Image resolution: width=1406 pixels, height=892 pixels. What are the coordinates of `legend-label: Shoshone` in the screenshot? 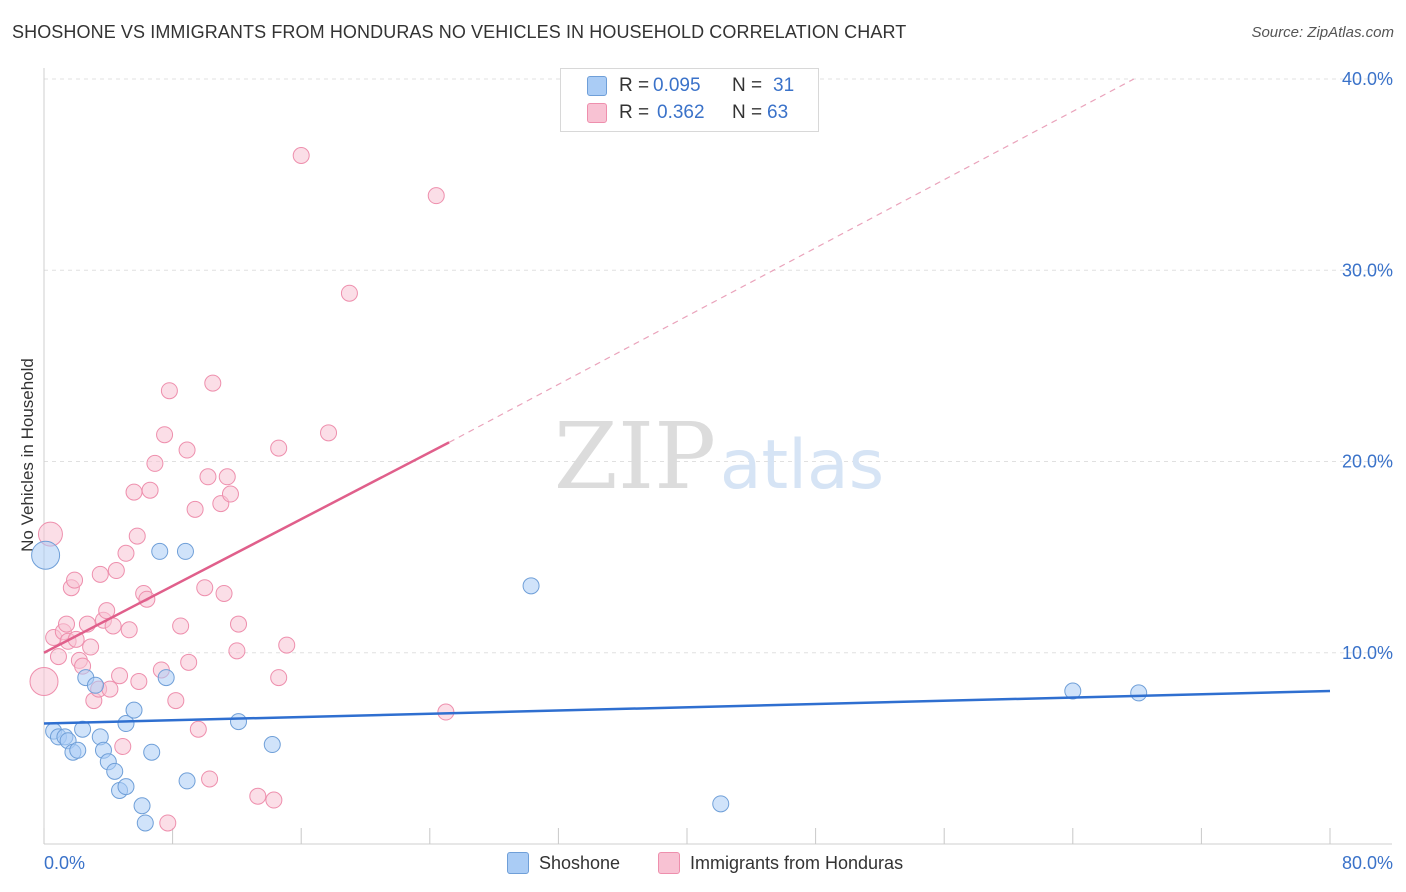 It's located at (580, 862).